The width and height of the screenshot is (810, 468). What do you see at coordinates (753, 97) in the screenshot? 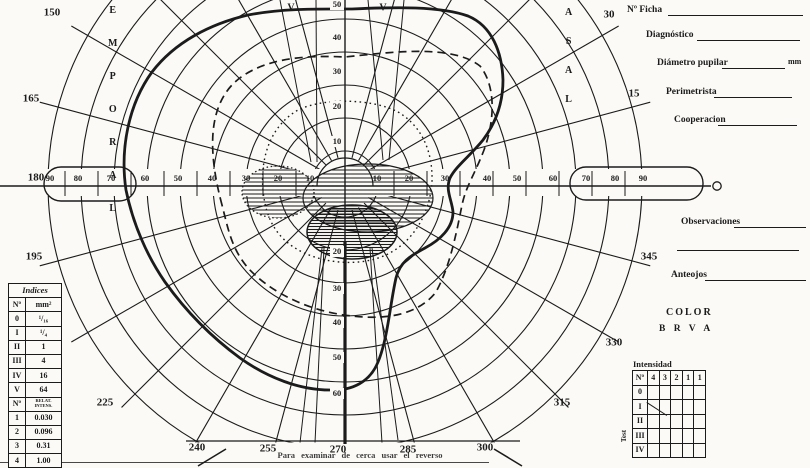
I see `field-line-perimetrista` at bounding box center [753, 97].